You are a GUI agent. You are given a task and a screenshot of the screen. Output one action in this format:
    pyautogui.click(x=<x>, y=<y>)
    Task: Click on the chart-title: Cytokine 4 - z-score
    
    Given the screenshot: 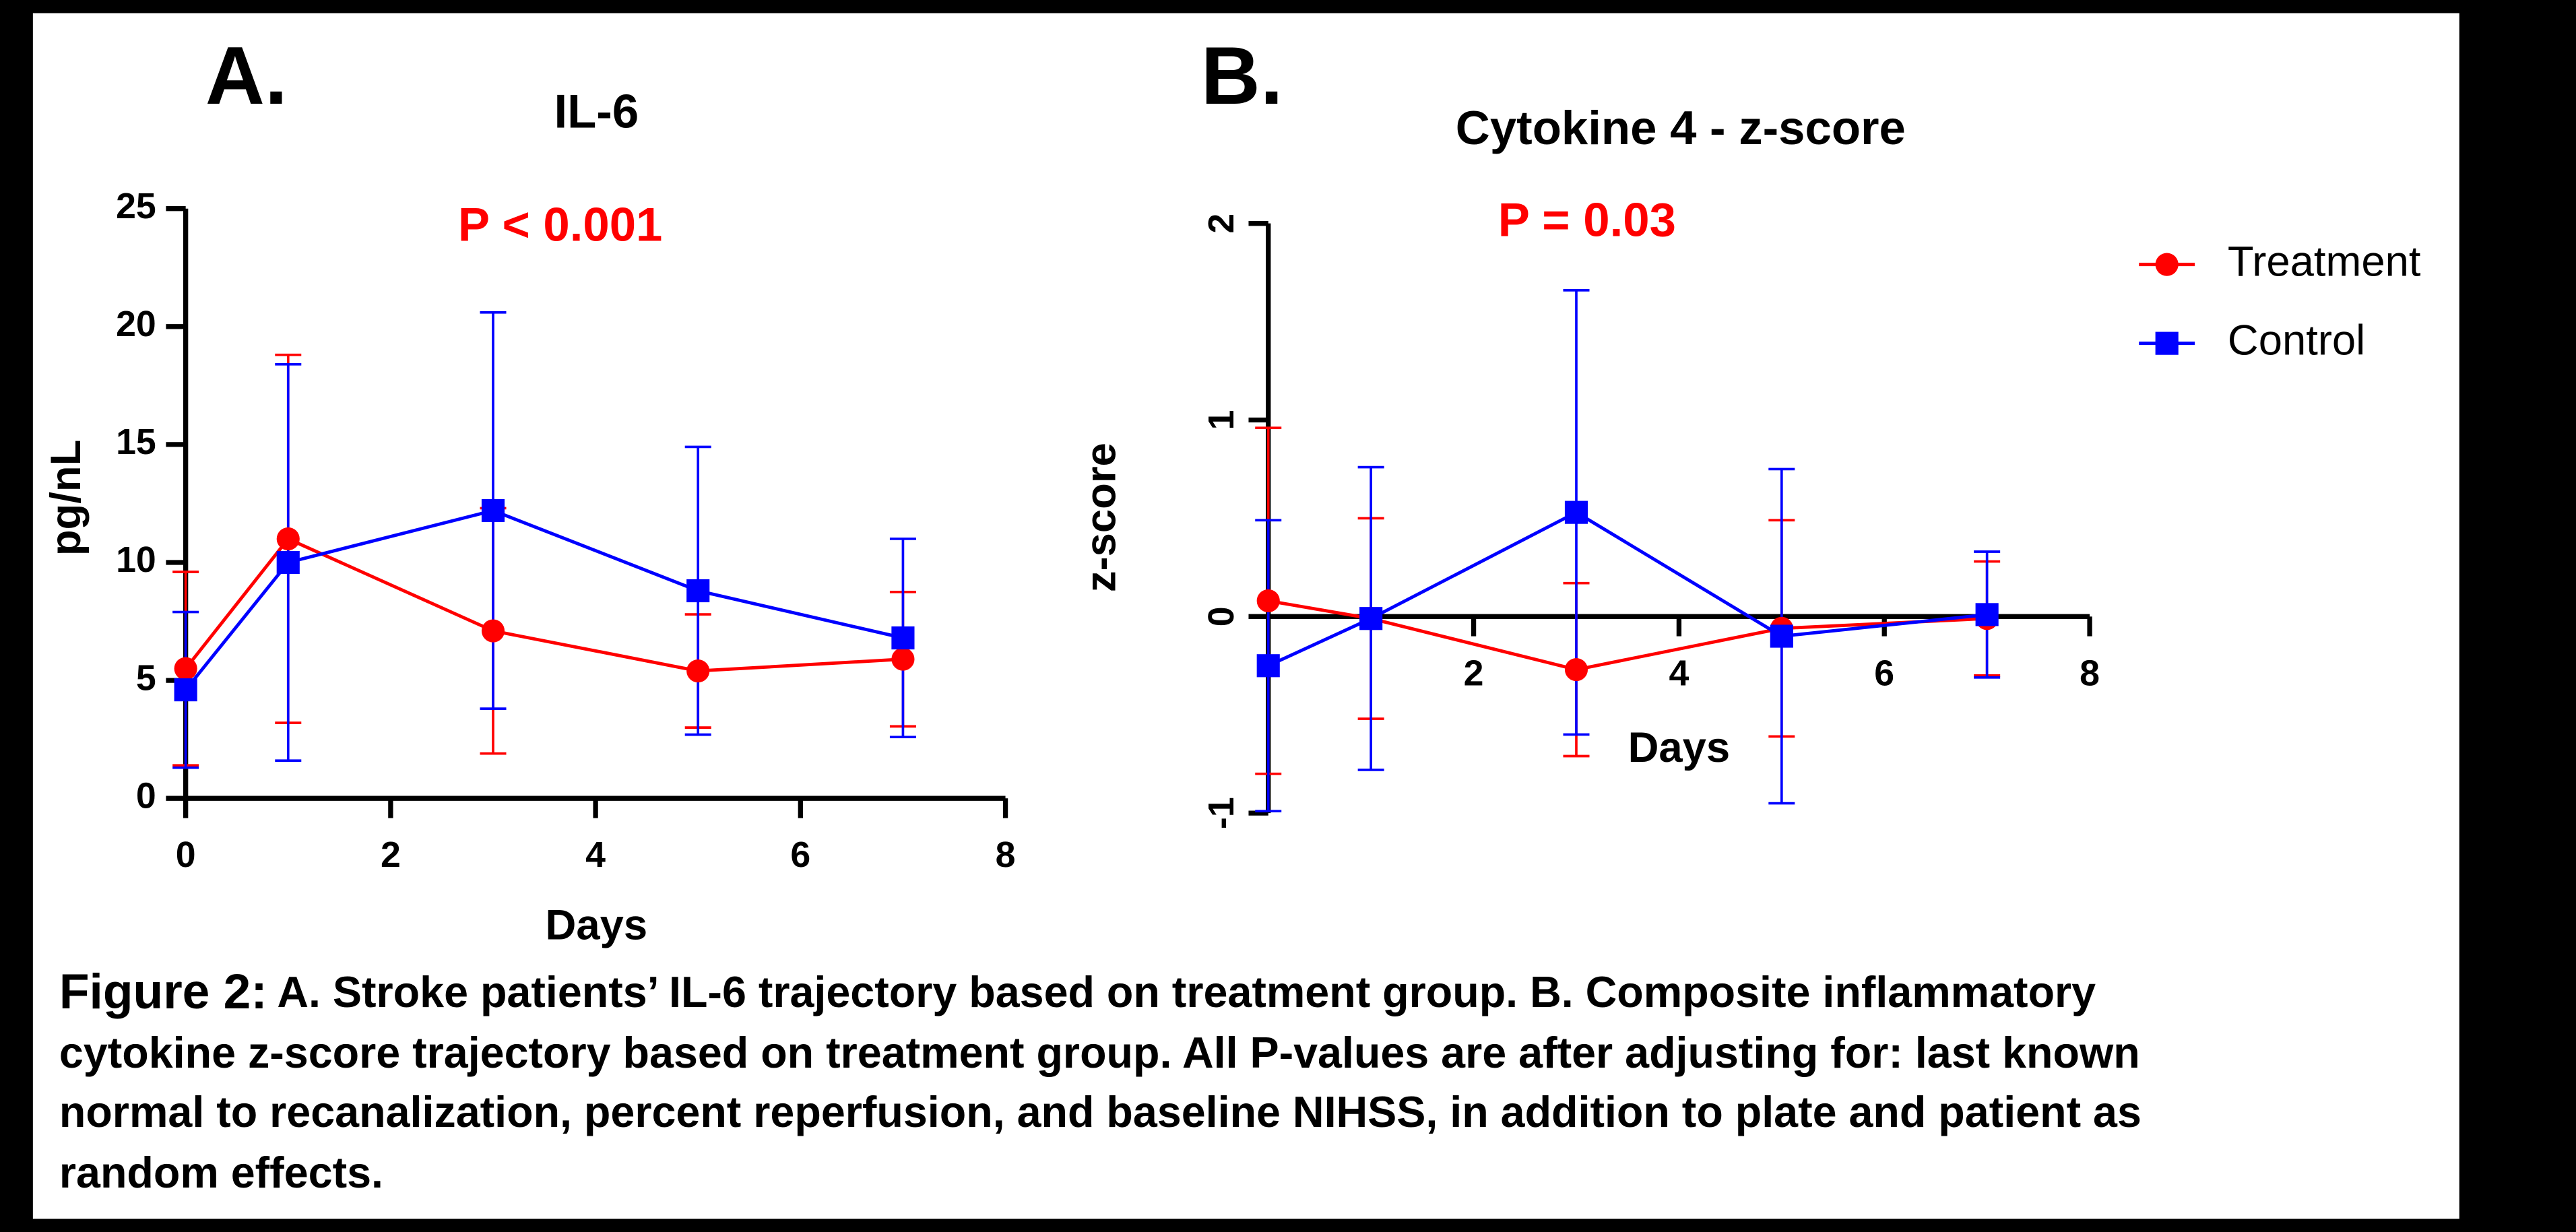 What is the action you would take?
    pyautogui.click(x=1681, y=127)
    